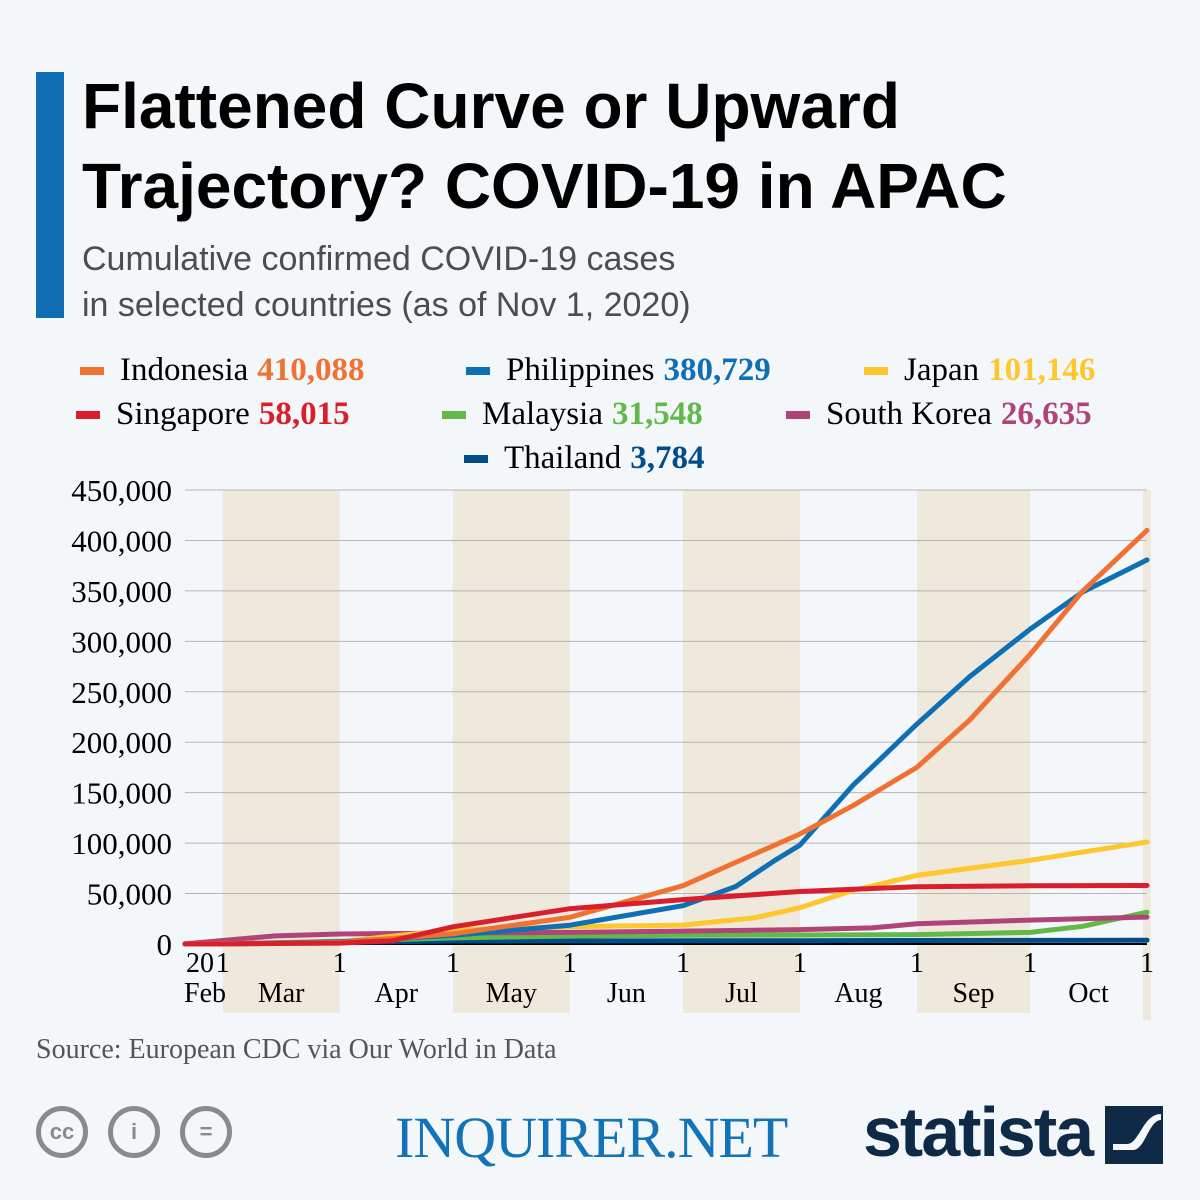 This screenshot has width=1200, height=1200. I want to click on y-tick-label: 450,000, so click(121, 490).